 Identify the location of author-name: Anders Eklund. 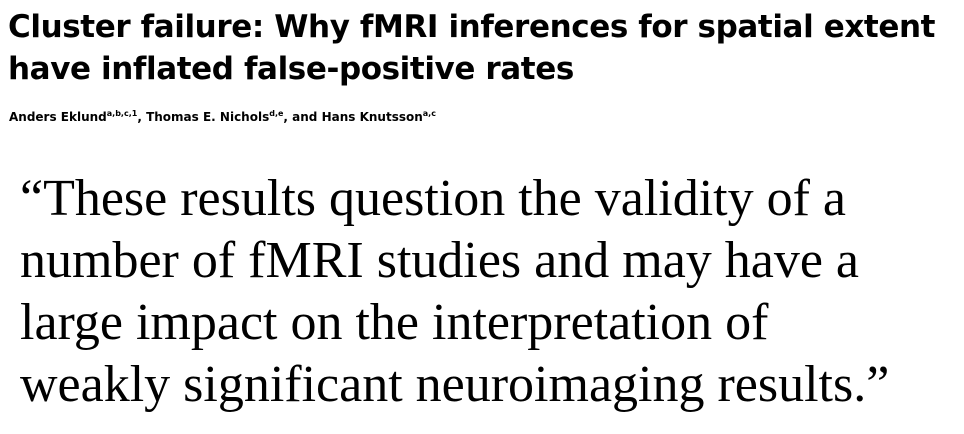
(58, 117).